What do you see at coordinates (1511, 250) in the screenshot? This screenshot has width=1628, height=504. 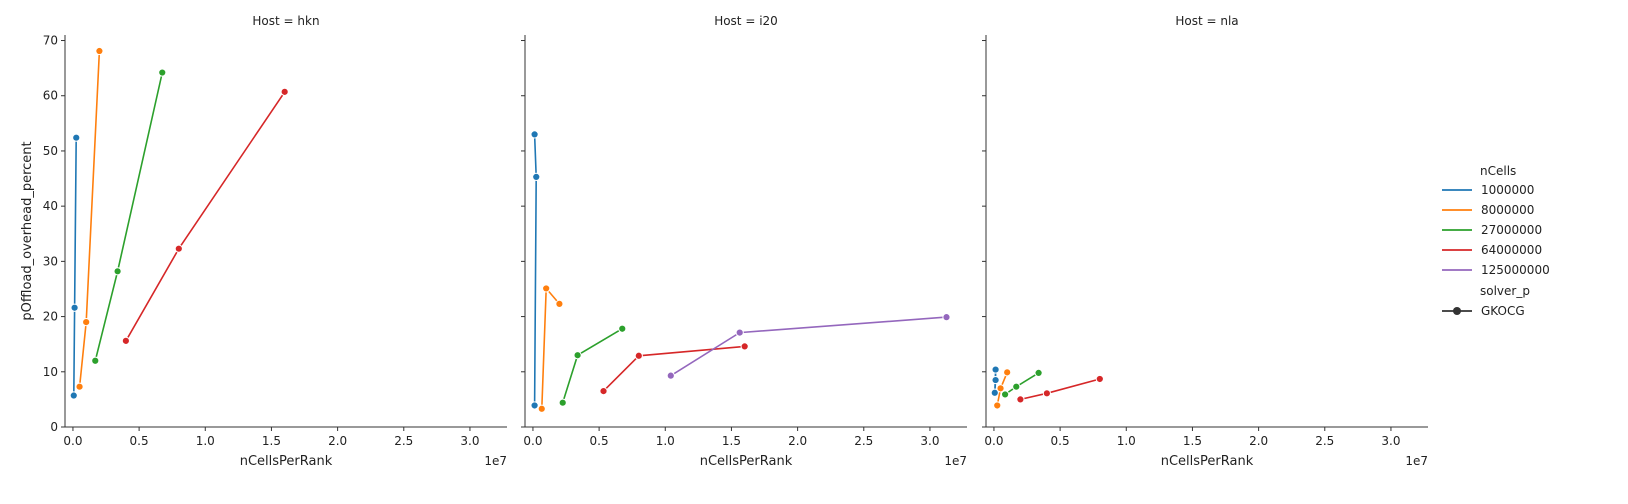 I see `legend-label: 64000000` at bounding box center [1511, 250].